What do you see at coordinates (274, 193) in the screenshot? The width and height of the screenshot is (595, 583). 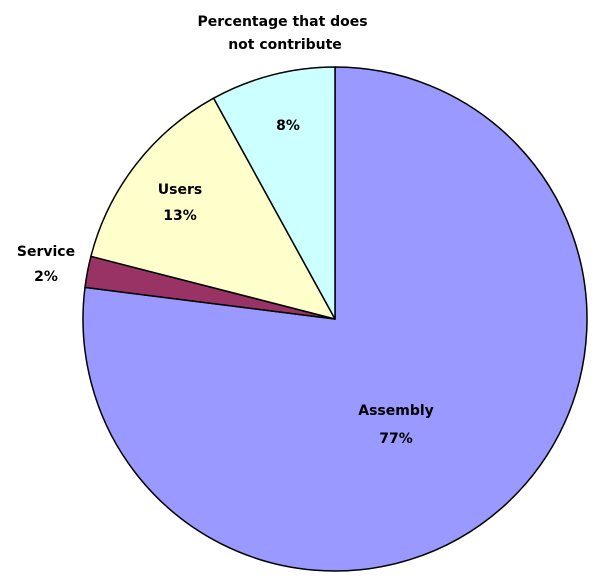 I see `pie-slice-percentage-that-does-not-contribute` at bounding box center [274, 193].